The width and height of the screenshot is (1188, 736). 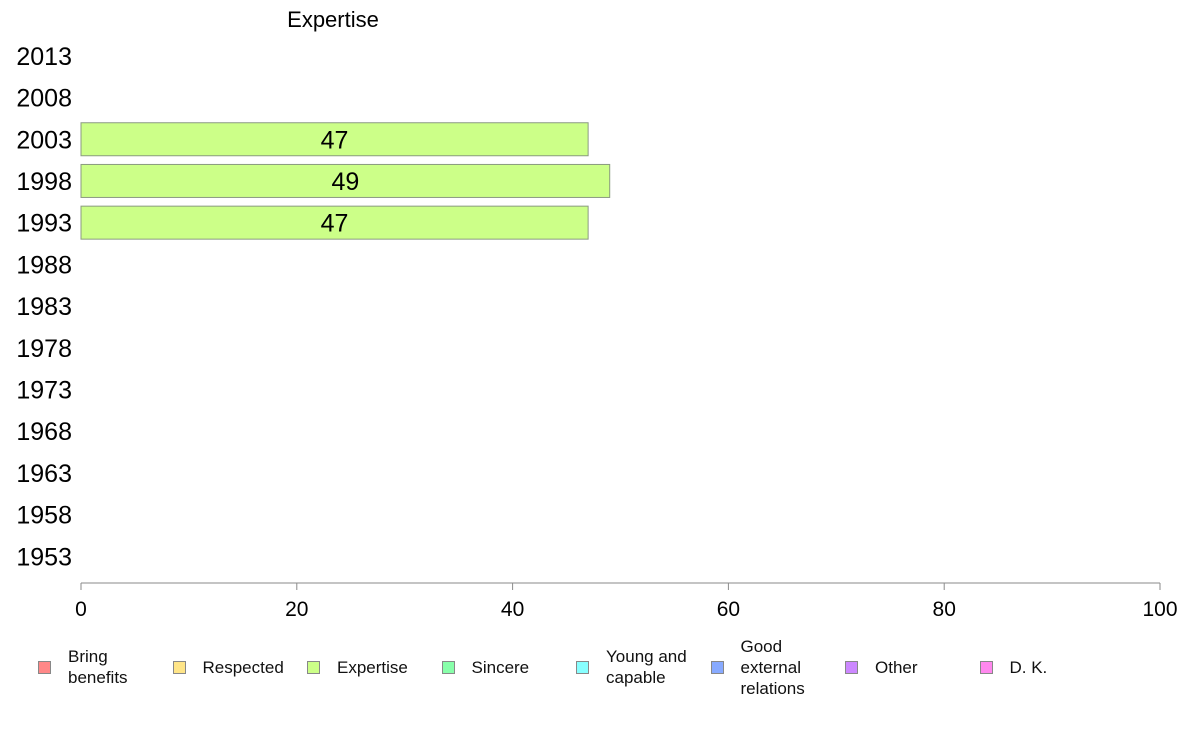 I want to click on legend-item: Expertise, so click(x=372, y=667).